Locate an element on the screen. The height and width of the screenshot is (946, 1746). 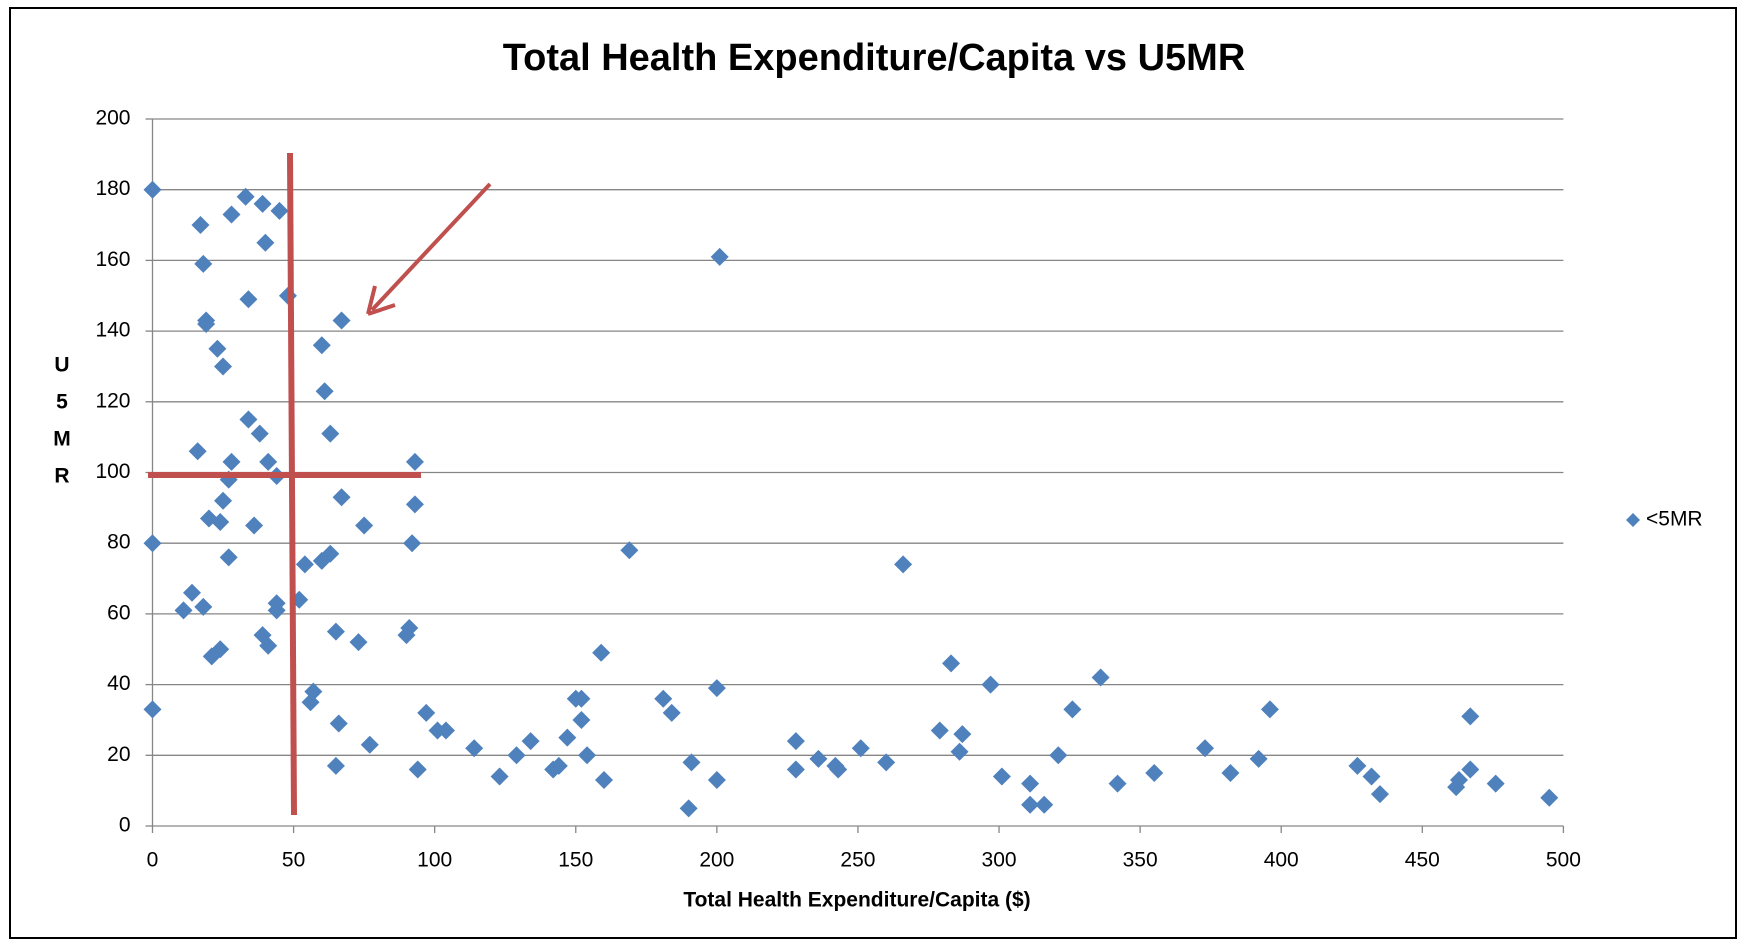
x-tick-label: 400 is located at coordinates (1281, 860).